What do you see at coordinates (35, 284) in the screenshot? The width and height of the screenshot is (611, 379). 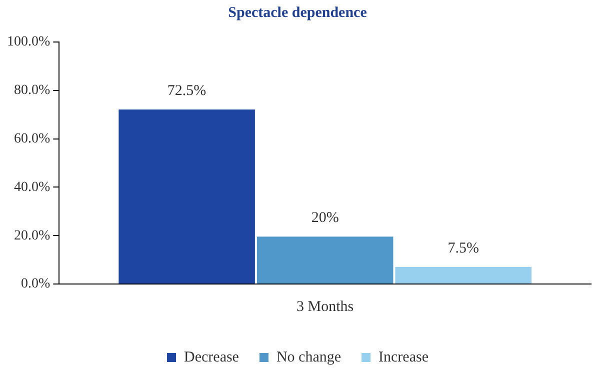 I see `y-tick-label: 0.0%` at bounding box center [35, 284].